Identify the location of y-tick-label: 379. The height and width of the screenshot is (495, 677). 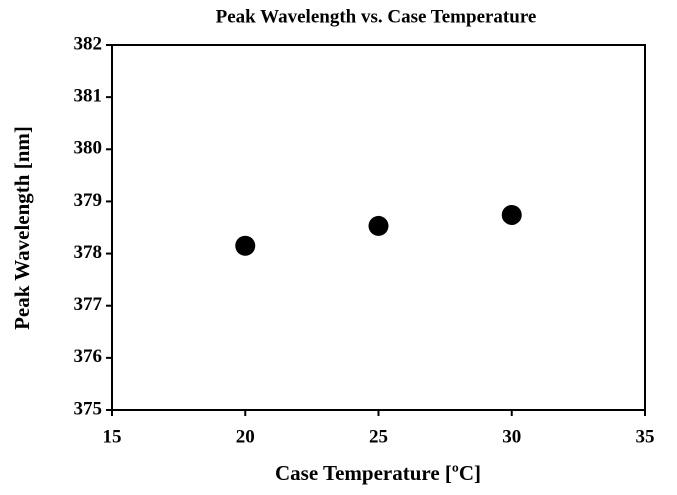
(88, 200).